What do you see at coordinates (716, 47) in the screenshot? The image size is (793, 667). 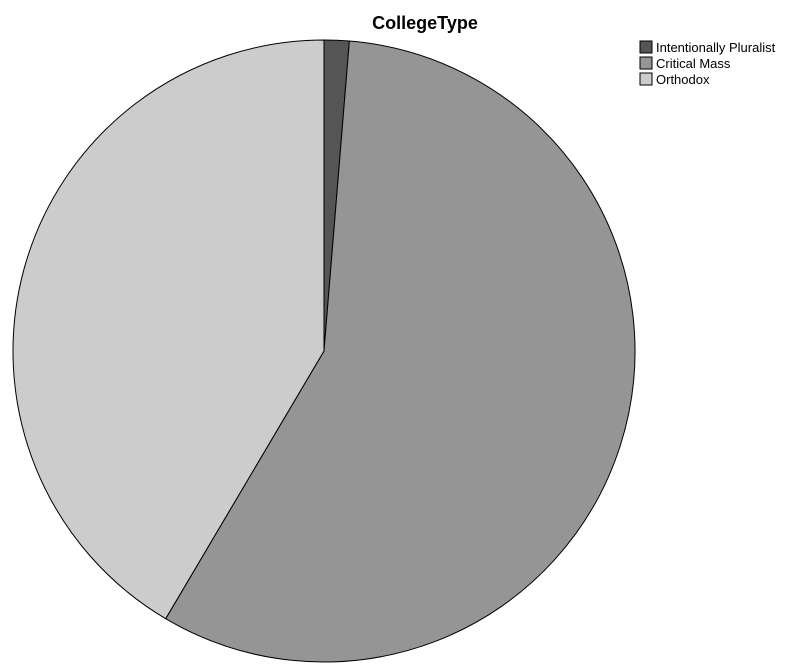 I see `legend-label-intentionally-pluralist: Intentionally Pluralist` at bounding box center [716, 47].